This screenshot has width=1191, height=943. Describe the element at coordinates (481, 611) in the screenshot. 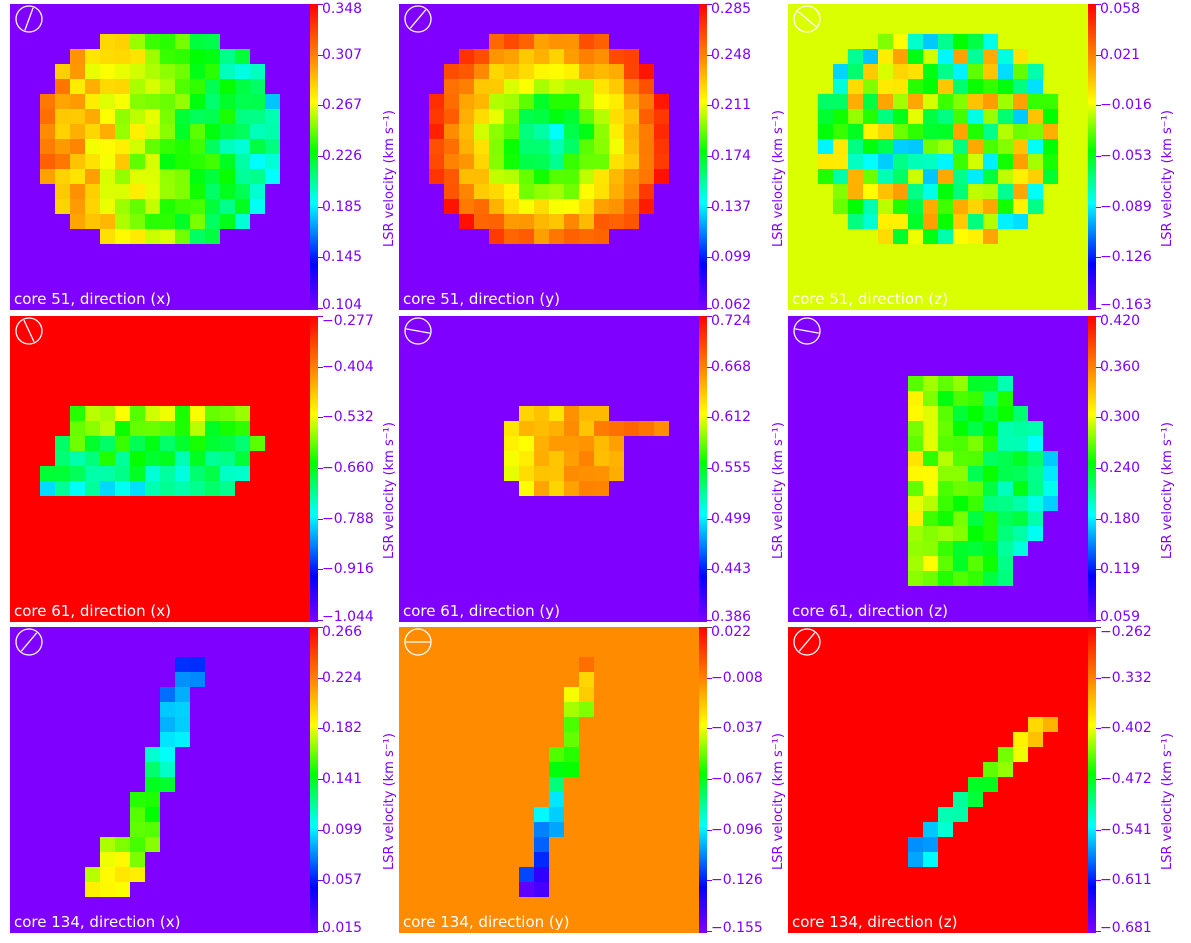

I see `panel-caption: core 61, direction (y)` at that location.